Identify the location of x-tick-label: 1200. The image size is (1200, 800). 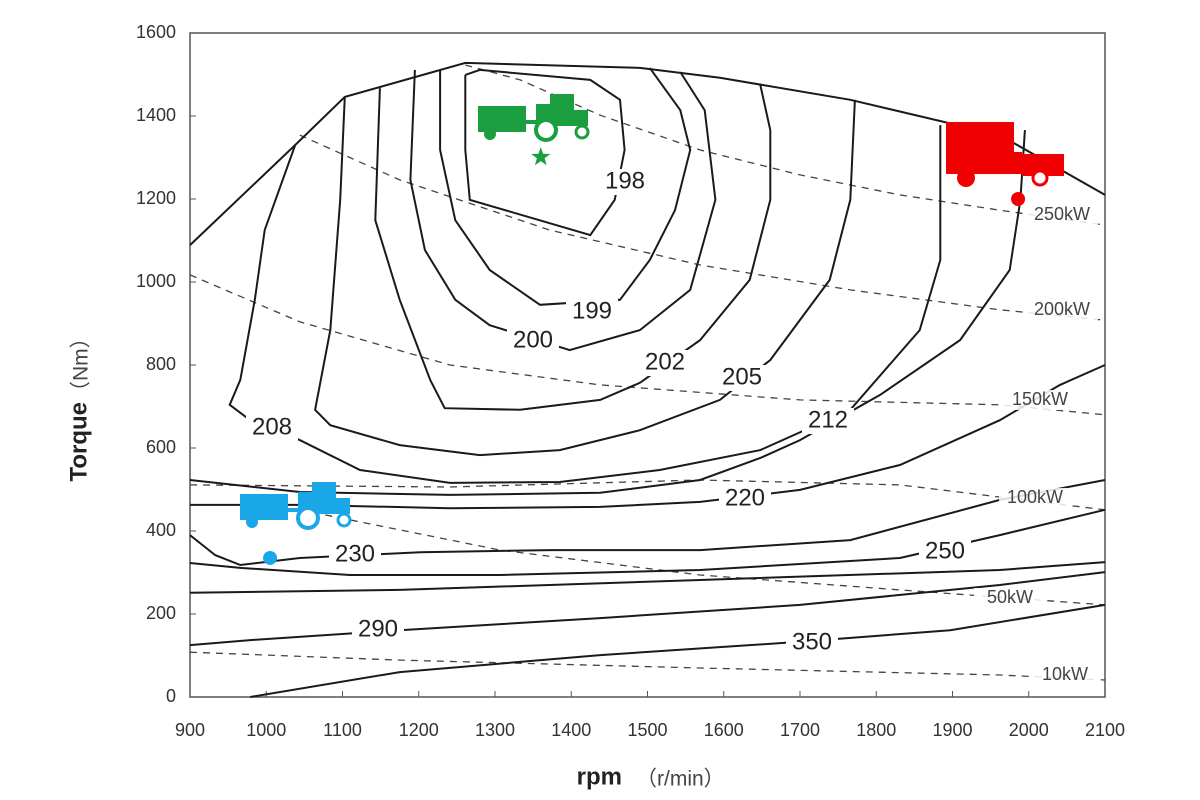
(419, 730).